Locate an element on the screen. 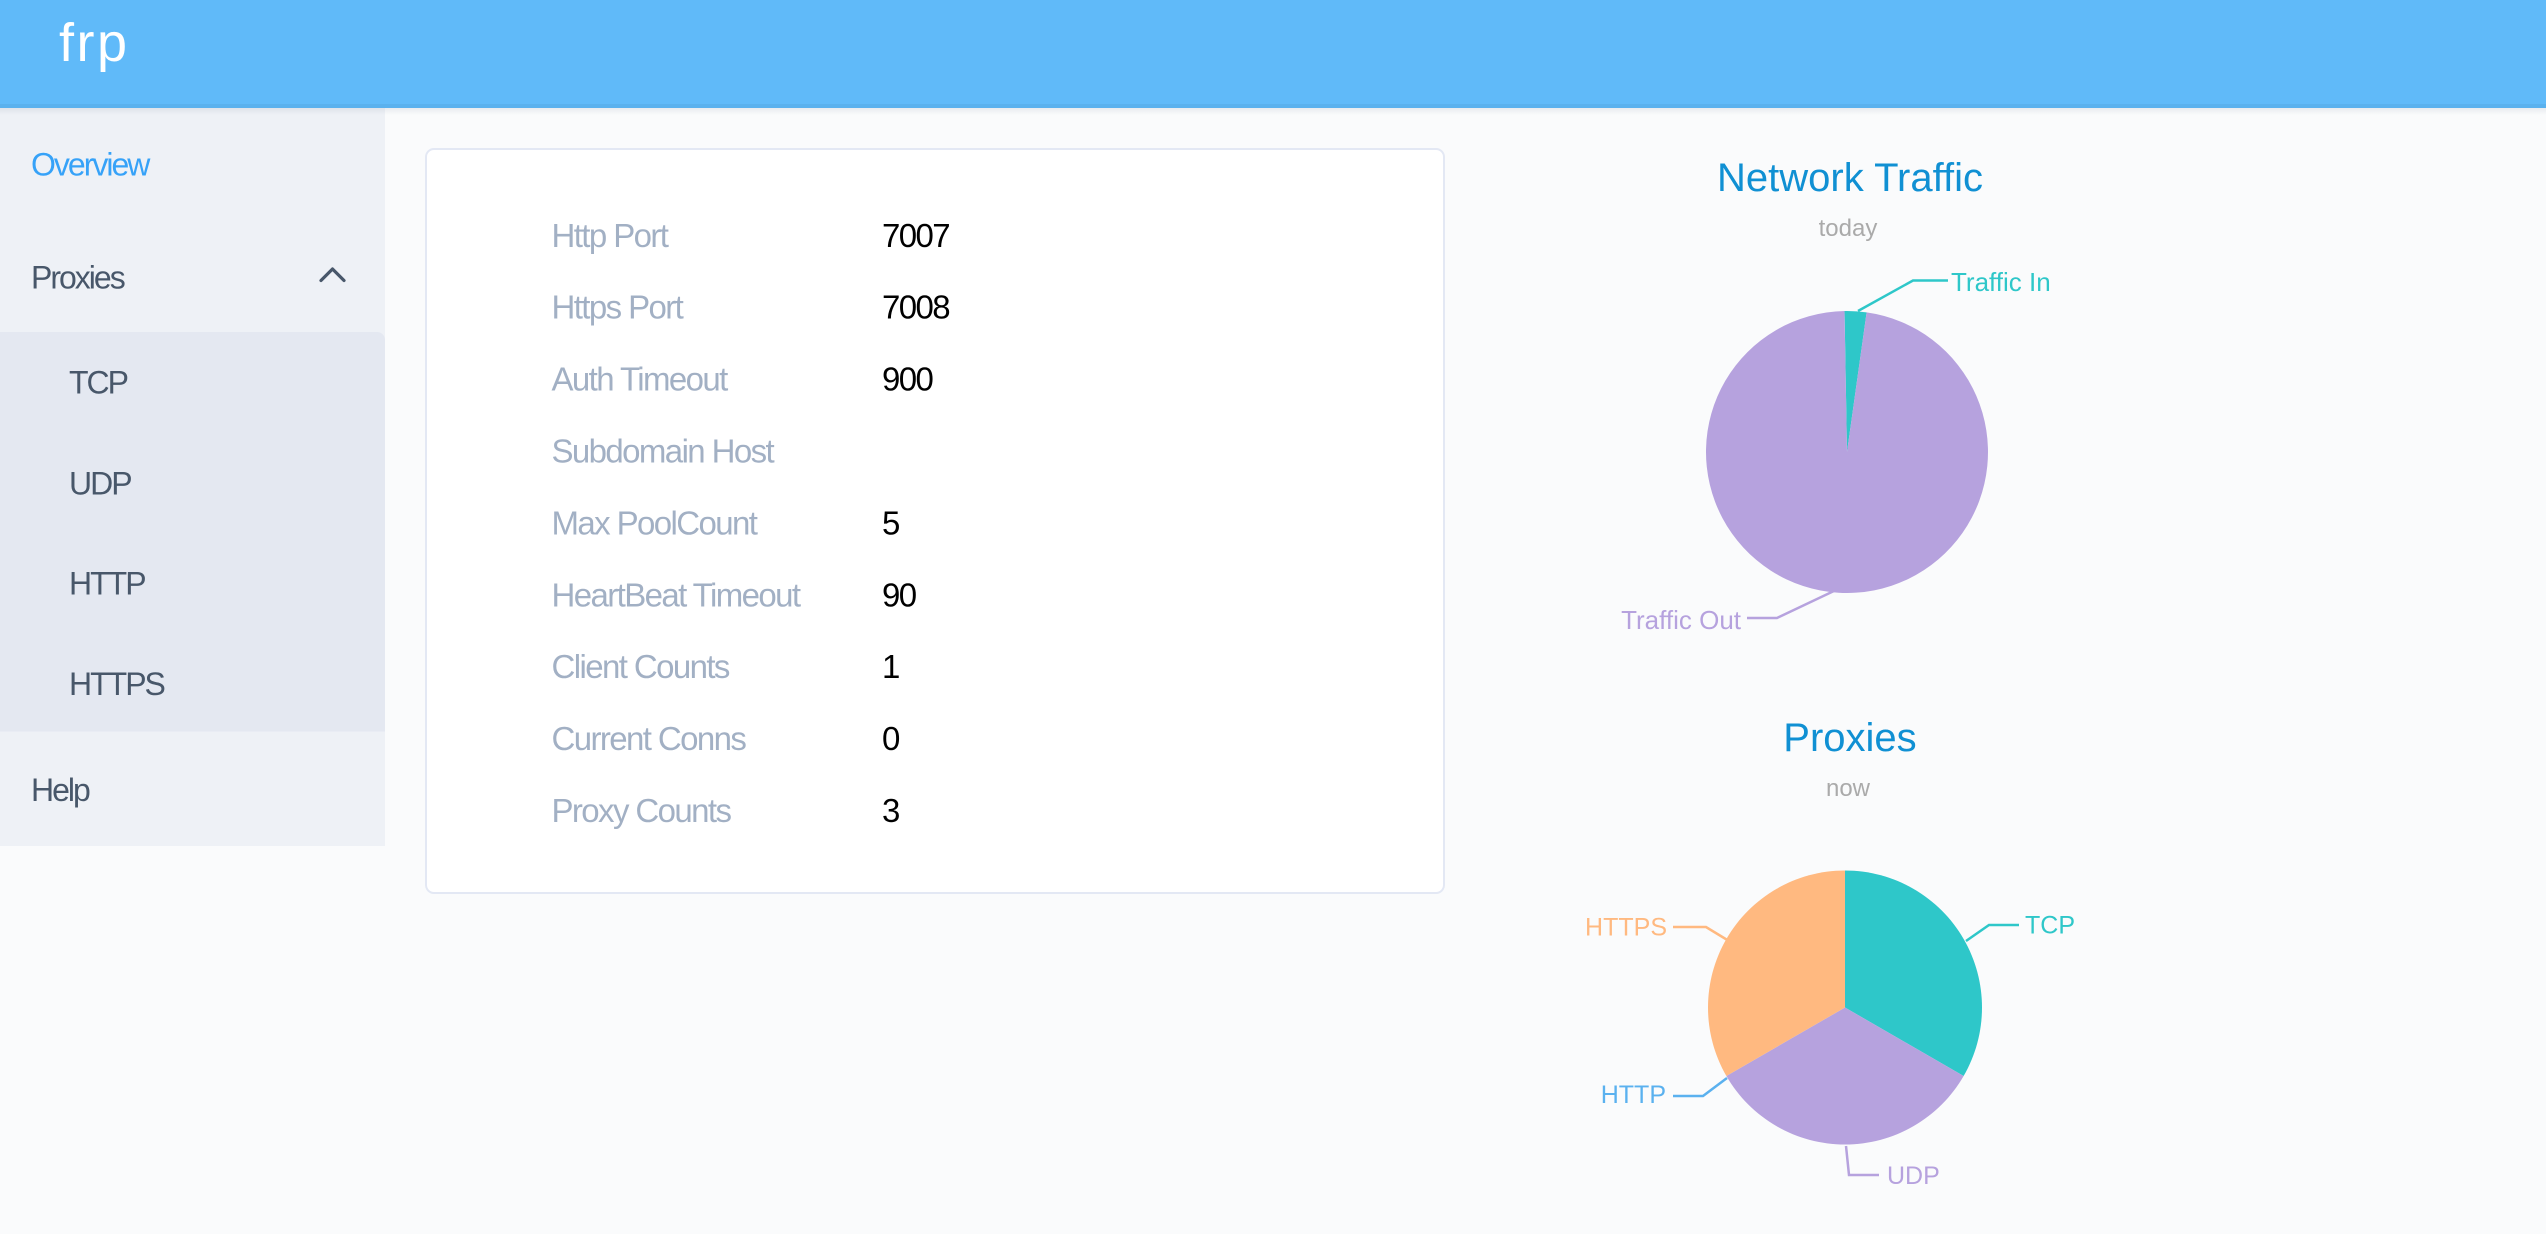 Image resolution: width=2546 pixels, height=1234 pixels. svg-text: Https Port is located at coordinates (618, 307).